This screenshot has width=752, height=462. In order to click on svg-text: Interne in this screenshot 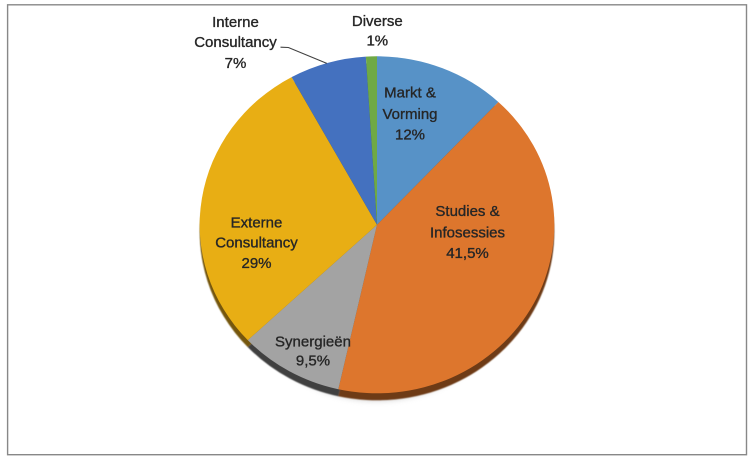, I will do `click(235, 22)`.